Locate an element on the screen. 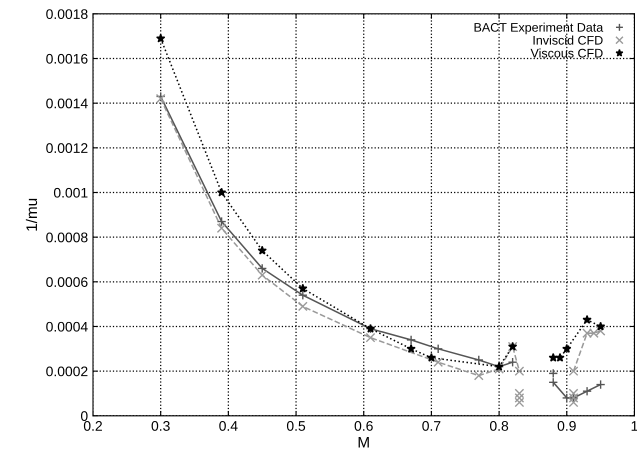 This screenshot has height=462, width=637. y-tick-label: 0 is located at coordinates (84, 416).